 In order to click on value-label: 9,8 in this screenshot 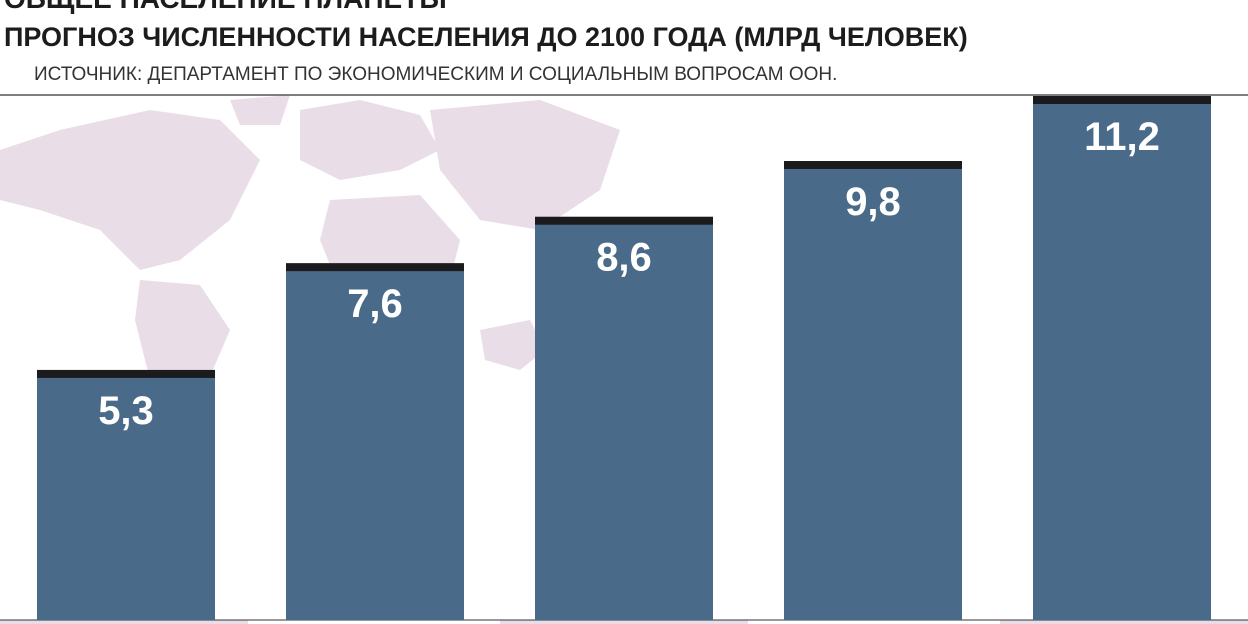, I will do `click(873, 202)`.